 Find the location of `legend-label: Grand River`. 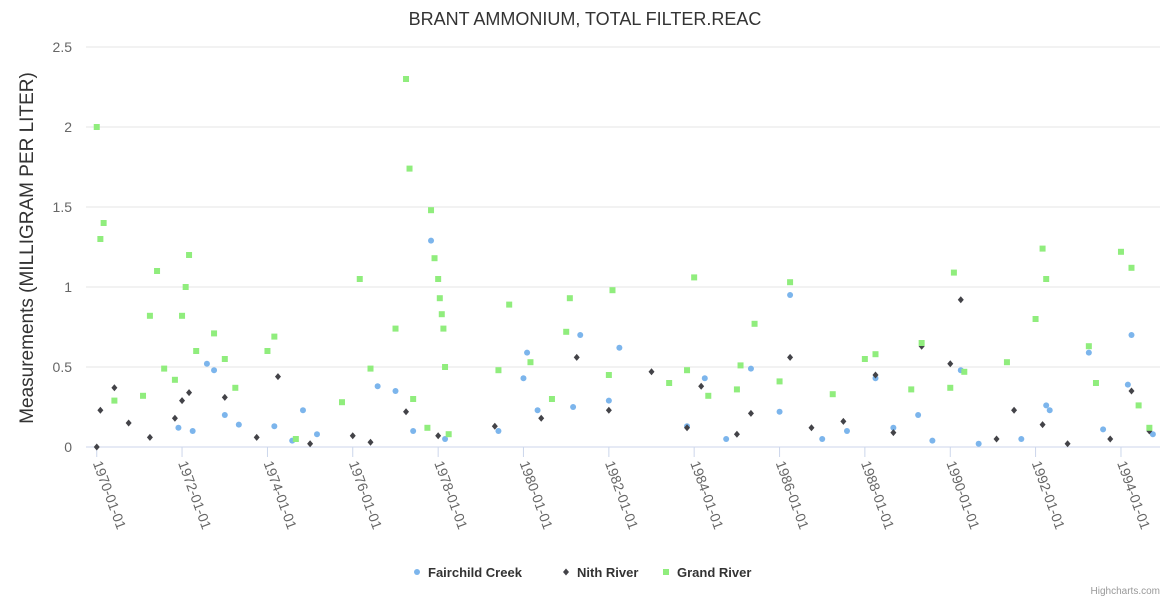

legend-label: Grand River is located at coordinates (714, 572).